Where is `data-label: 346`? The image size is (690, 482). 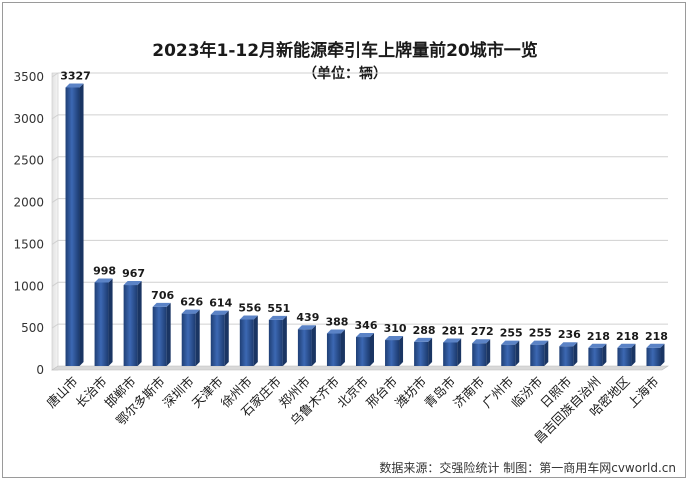
data-label: 346 is located at coordinates (366, 325).